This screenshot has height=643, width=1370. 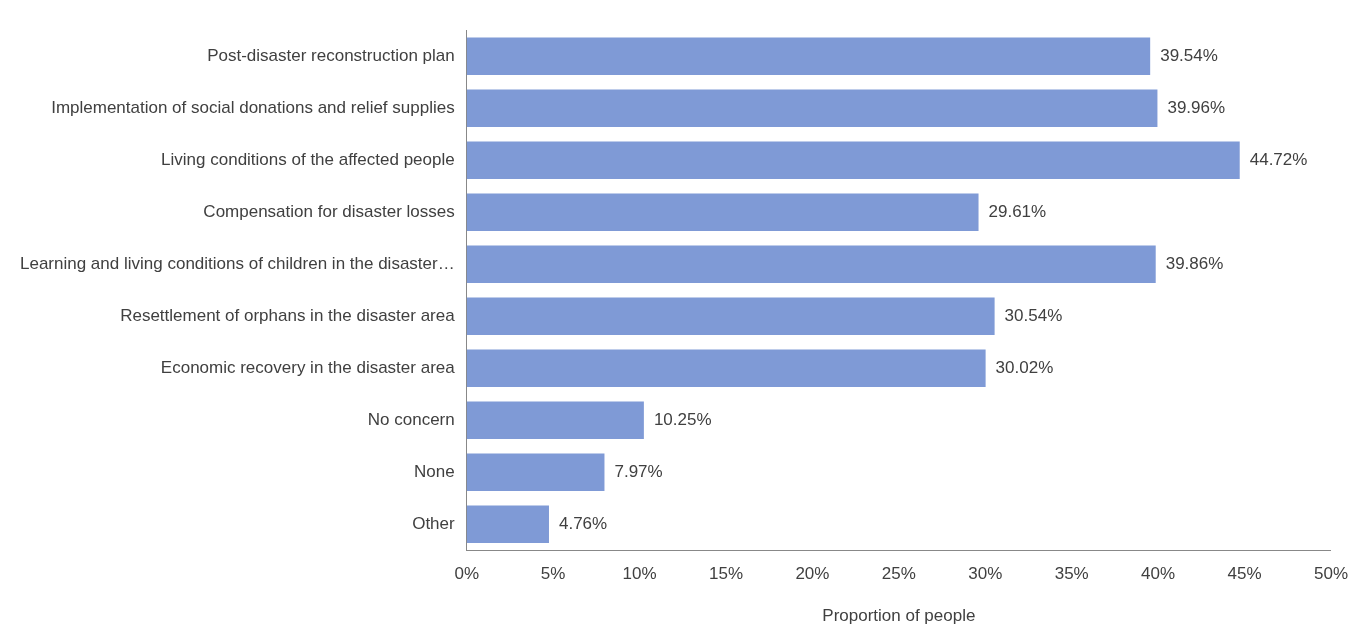 What do you see at coordinates (985, 574) in the screenshot?
I see `x-tick-label: 30%` at bounding box center [985, 574].